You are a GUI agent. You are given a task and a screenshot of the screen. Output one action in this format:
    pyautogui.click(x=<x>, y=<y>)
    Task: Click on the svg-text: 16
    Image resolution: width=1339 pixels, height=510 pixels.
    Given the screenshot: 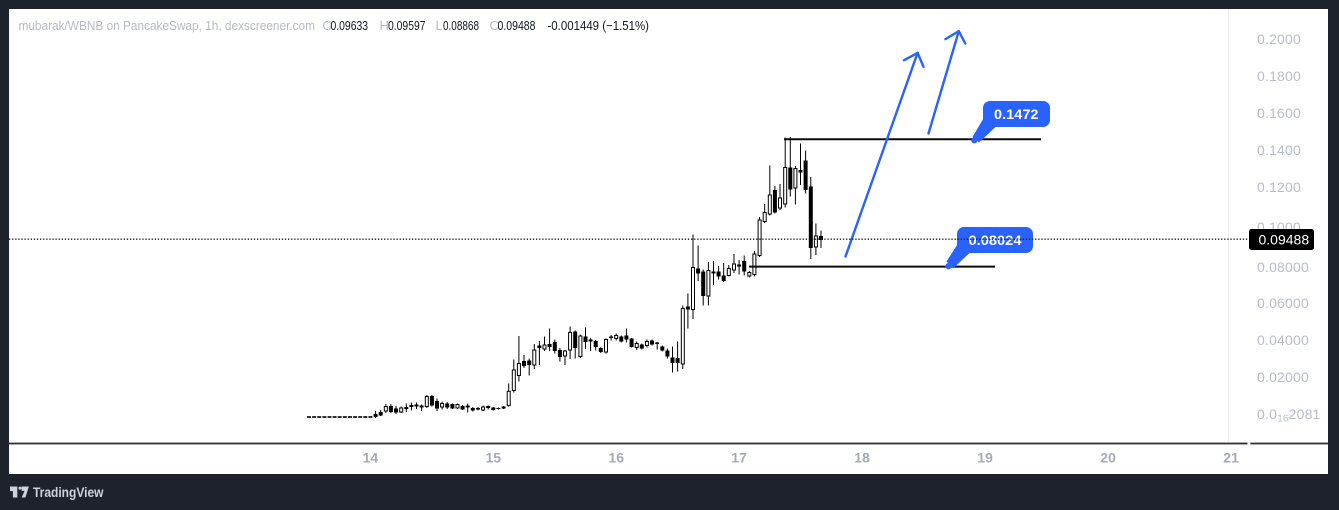 What is the action you would take?
    pyautogui.click(x=616, y=458)
    